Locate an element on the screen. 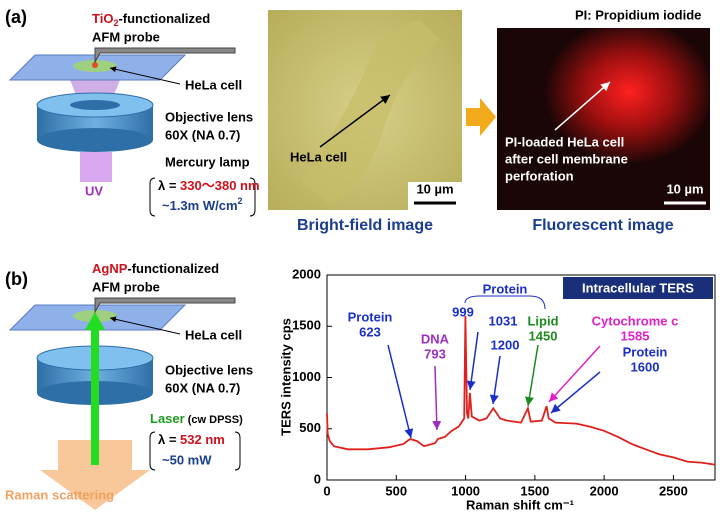  cell-shape is located at coordinates (370, 112).